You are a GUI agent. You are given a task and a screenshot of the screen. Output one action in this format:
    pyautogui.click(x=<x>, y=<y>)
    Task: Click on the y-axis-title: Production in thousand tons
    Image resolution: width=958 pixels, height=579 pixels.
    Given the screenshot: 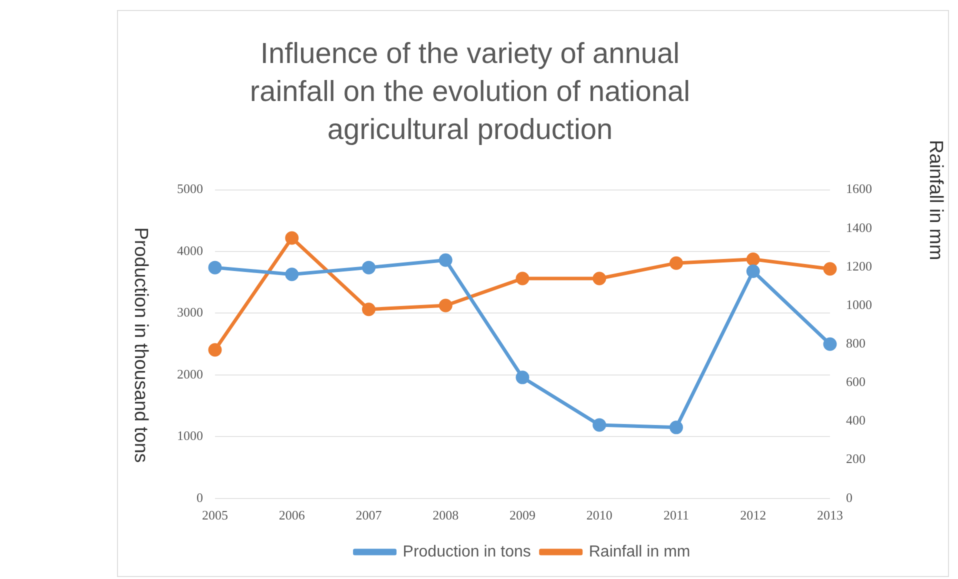 What is the action you would take?
    pyautogui.click(x=140, y=345)
    